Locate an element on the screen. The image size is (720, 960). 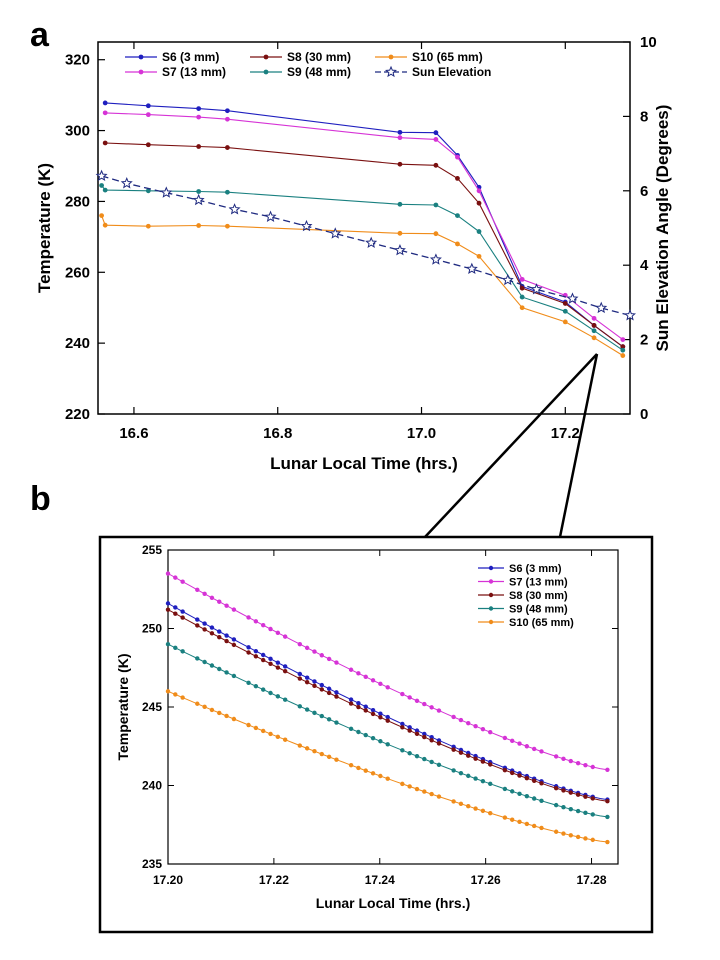
chart-b-y-tick-label: 240 is located at coordinates (152, 786).